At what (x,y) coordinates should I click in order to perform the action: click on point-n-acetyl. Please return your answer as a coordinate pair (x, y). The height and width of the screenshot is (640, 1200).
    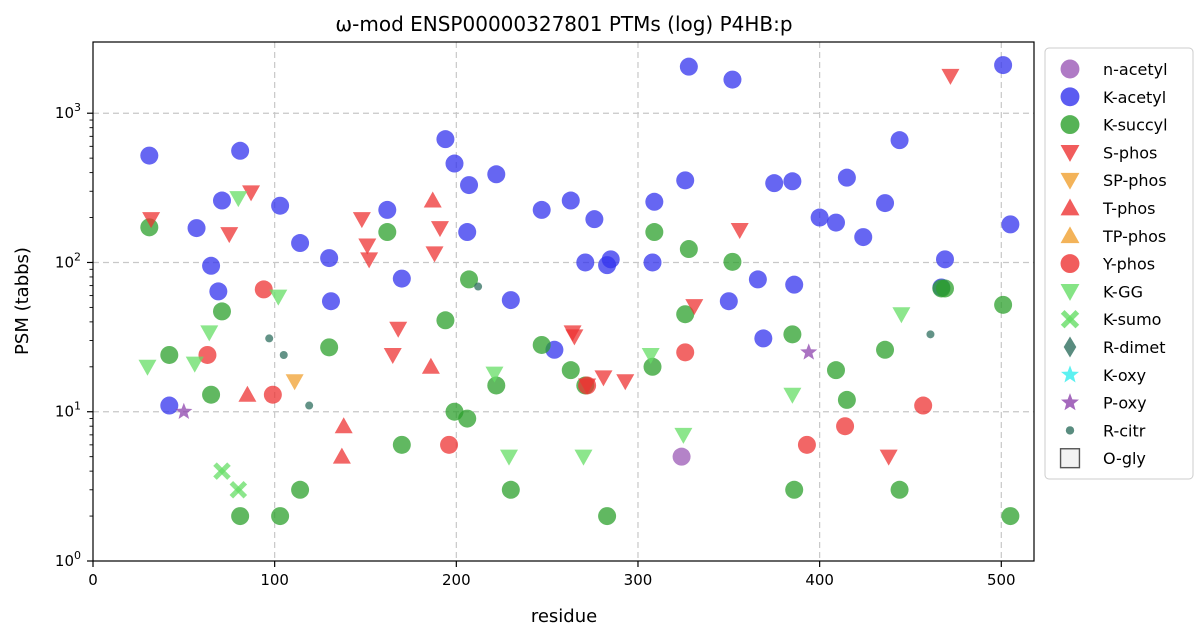
    Looking at the image, I should click on (681, 456).